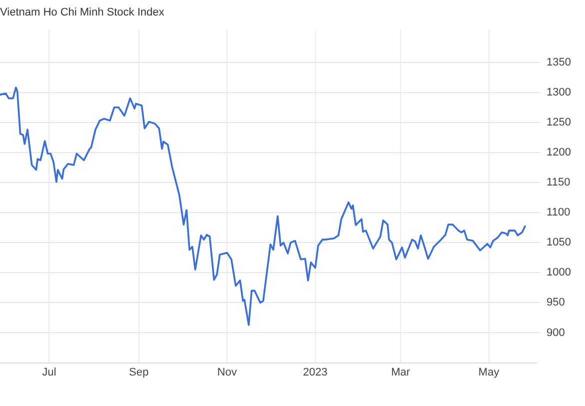  Describe the element at coordinates (559, 242) in the screenshot. I see `y-tick-label: 1050` at that location.